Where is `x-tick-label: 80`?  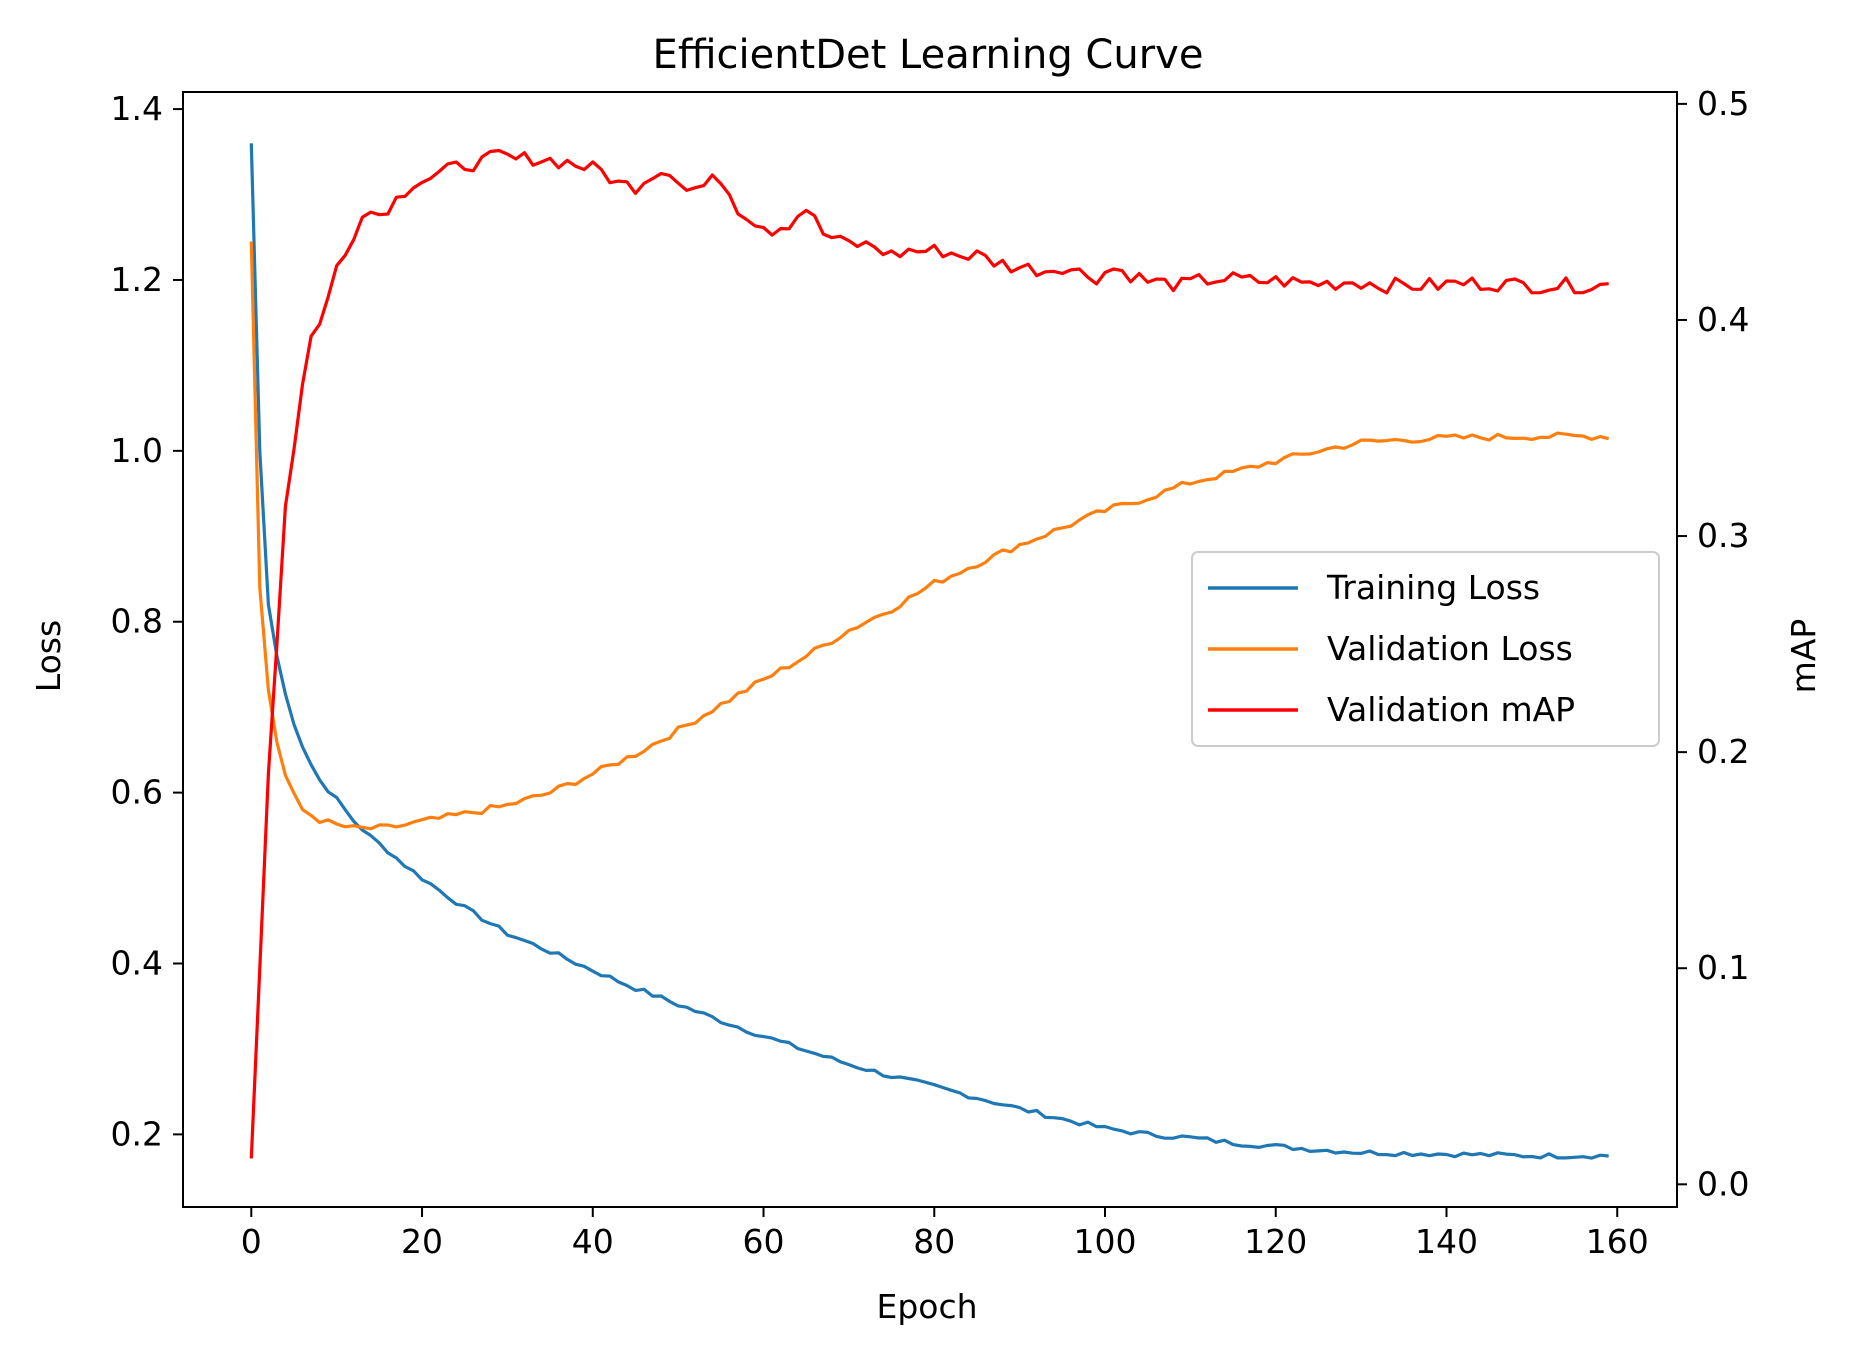 x-tick-label: 80 is located at coordinates (934, 1241).